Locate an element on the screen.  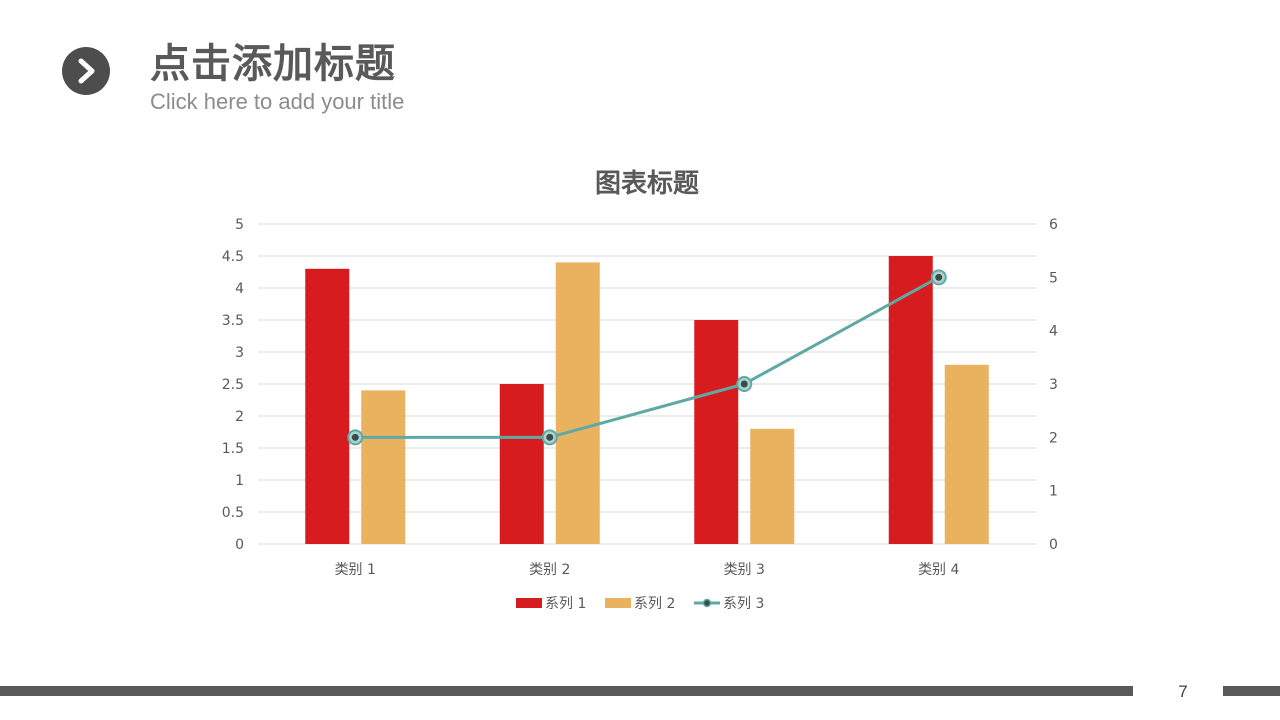
y-tick-label: 2 is located at coordinates (239, 417).